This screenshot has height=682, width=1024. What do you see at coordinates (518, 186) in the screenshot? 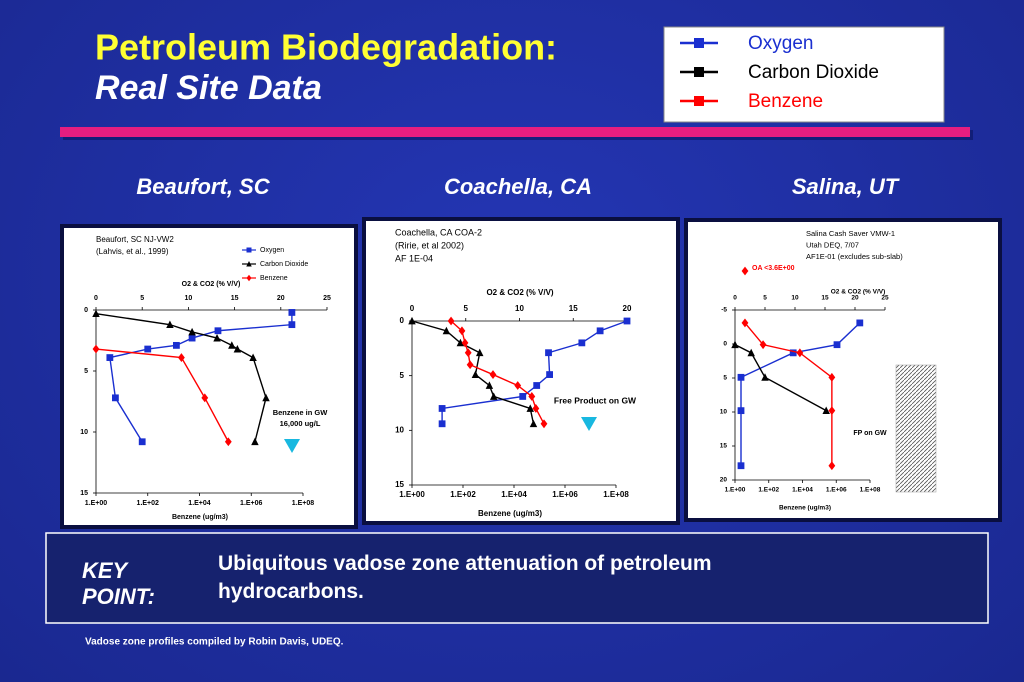
I see `site-heading: Coachella, CA` at bounding box center [518, 186].